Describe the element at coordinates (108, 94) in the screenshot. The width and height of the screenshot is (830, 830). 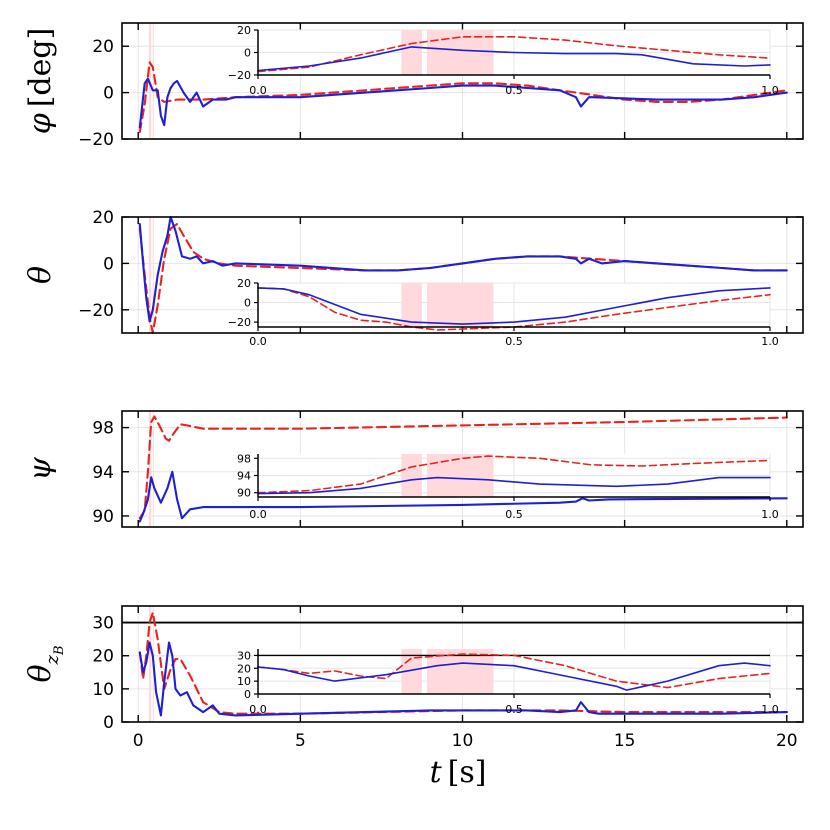
I see `panel-phi-ytick-label-1: 0` at that location.